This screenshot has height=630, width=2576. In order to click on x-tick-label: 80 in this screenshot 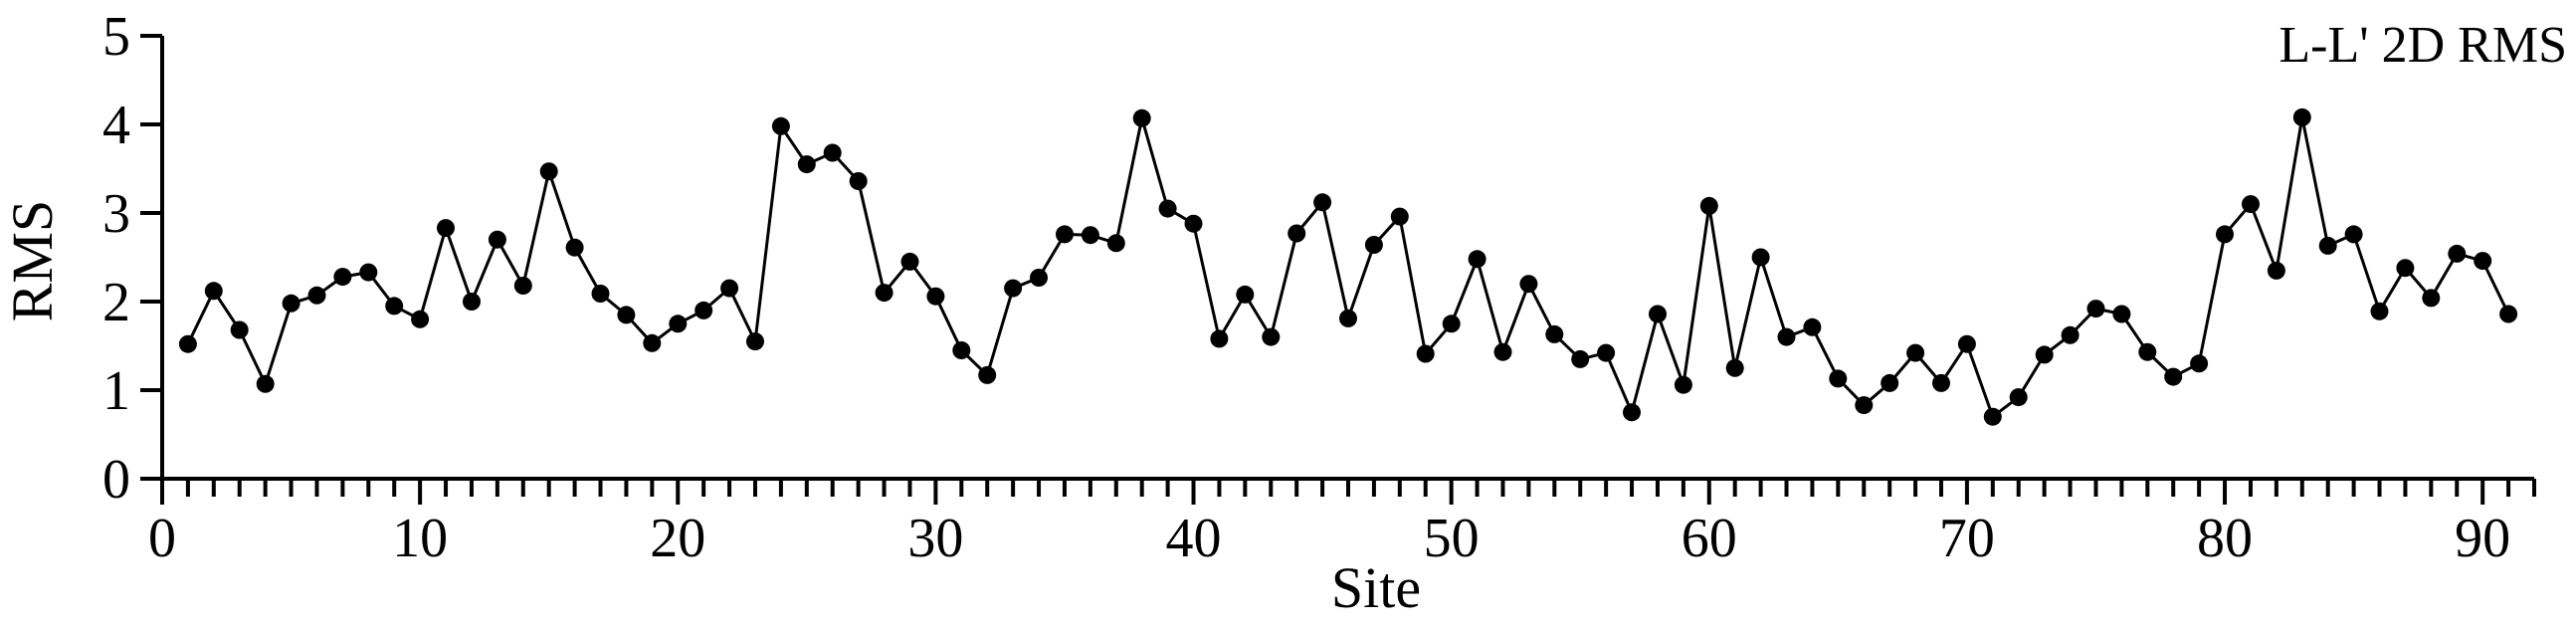, I will do `click(2225, 538)`.